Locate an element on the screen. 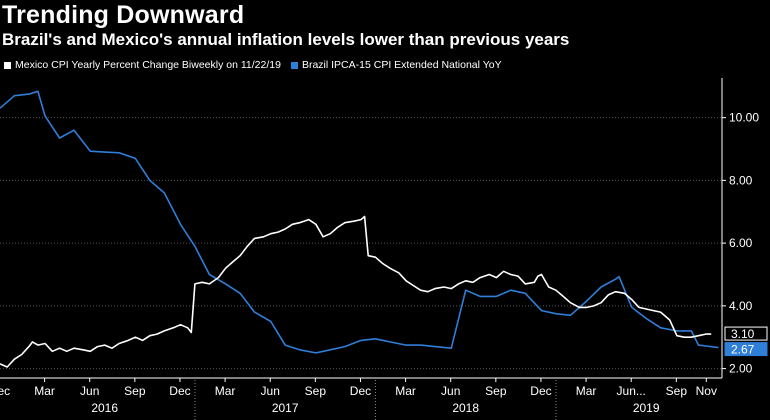 The height and width of the screenshot is (420, 770). x-year-label: 2016 is located at coordinates (104, 408).